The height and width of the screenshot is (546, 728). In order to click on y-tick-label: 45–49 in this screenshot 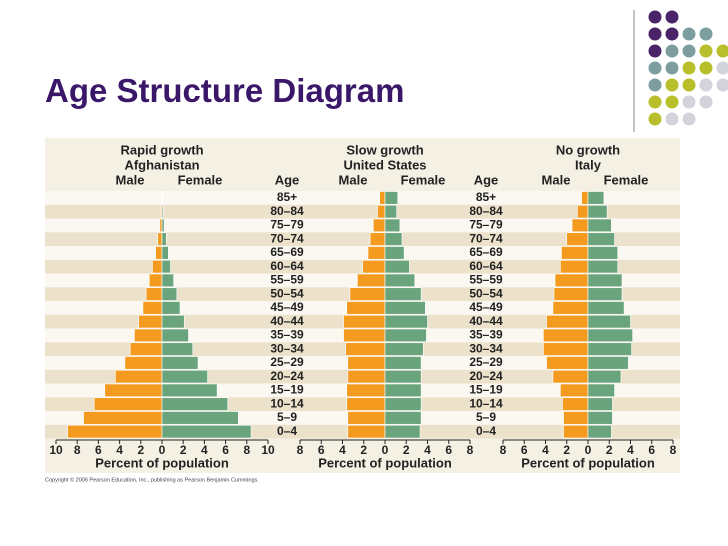, I will do `click(287, 307)`.